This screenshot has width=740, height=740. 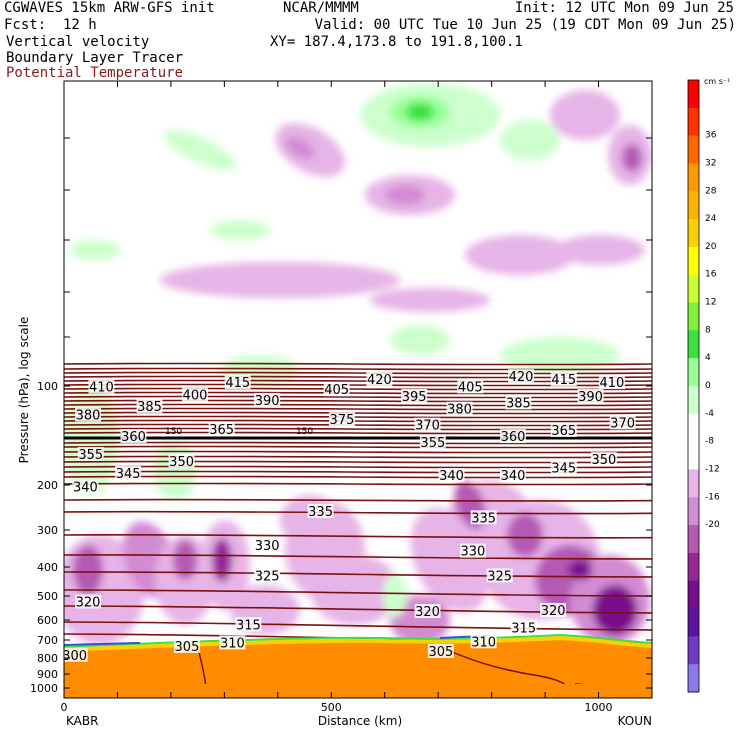 I want to click on isentrope-label: 320, so click(x=553, y=611).